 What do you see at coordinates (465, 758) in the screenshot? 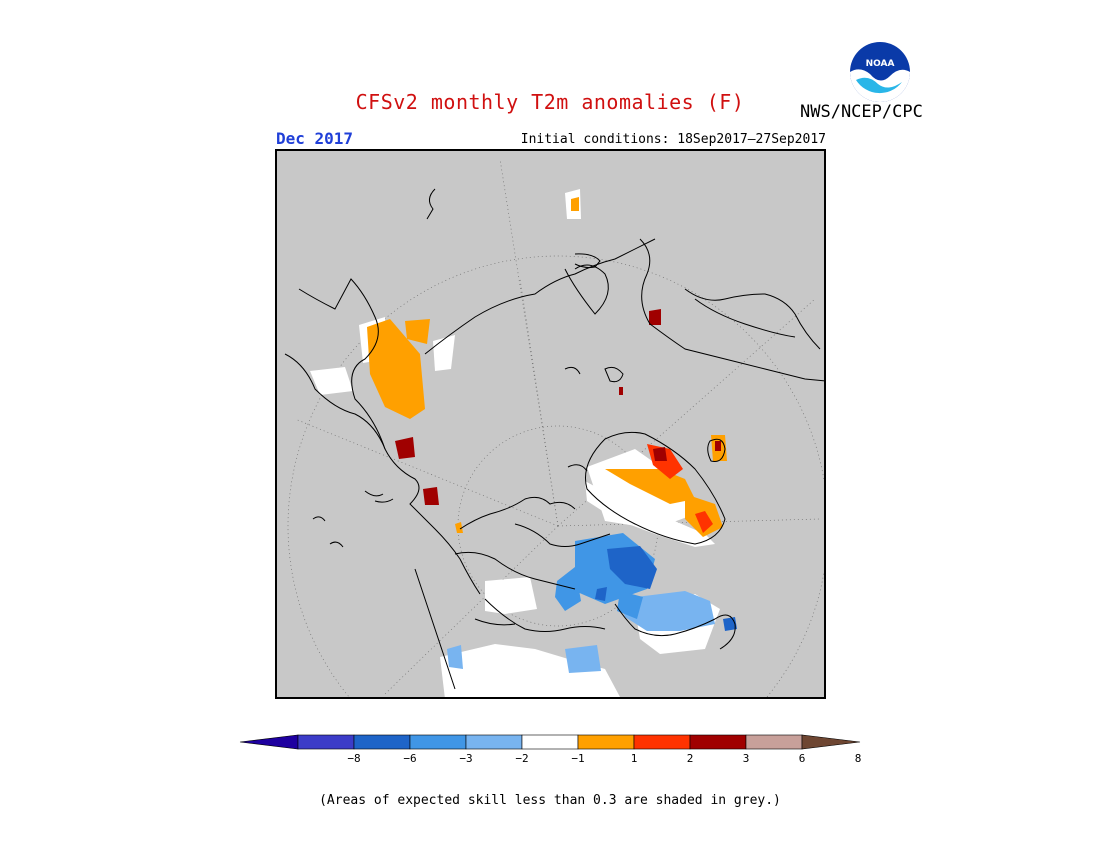
I see `colorbar-tick-label: −3` at bounding box center [465, 758].